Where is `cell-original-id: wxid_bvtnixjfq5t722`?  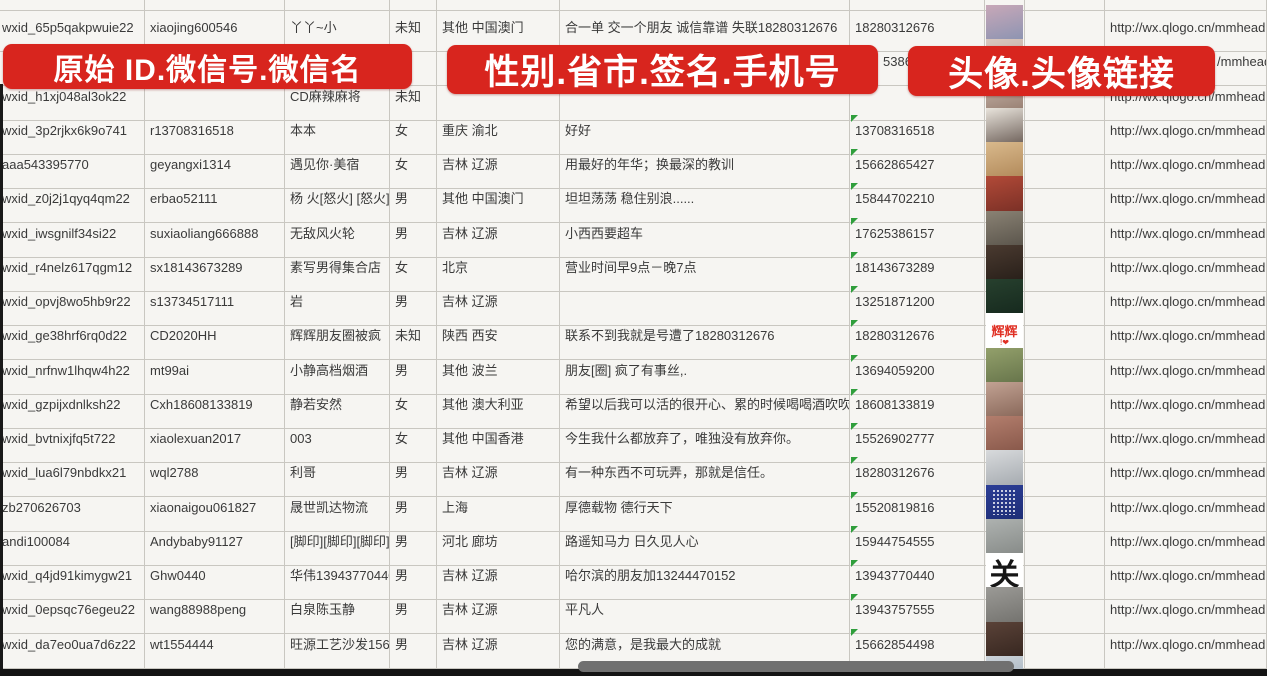 cell-original-id: wxid_bvtnixjfq5t722 is located at coordinates (72, 442).